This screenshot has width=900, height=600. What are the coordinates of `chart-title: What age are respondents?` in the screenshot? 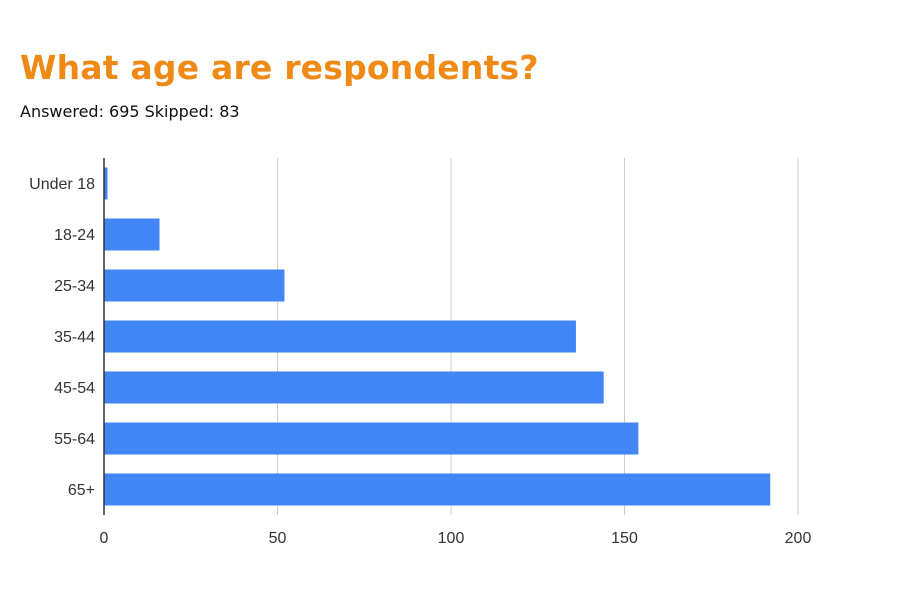 It's located at (279, 67).